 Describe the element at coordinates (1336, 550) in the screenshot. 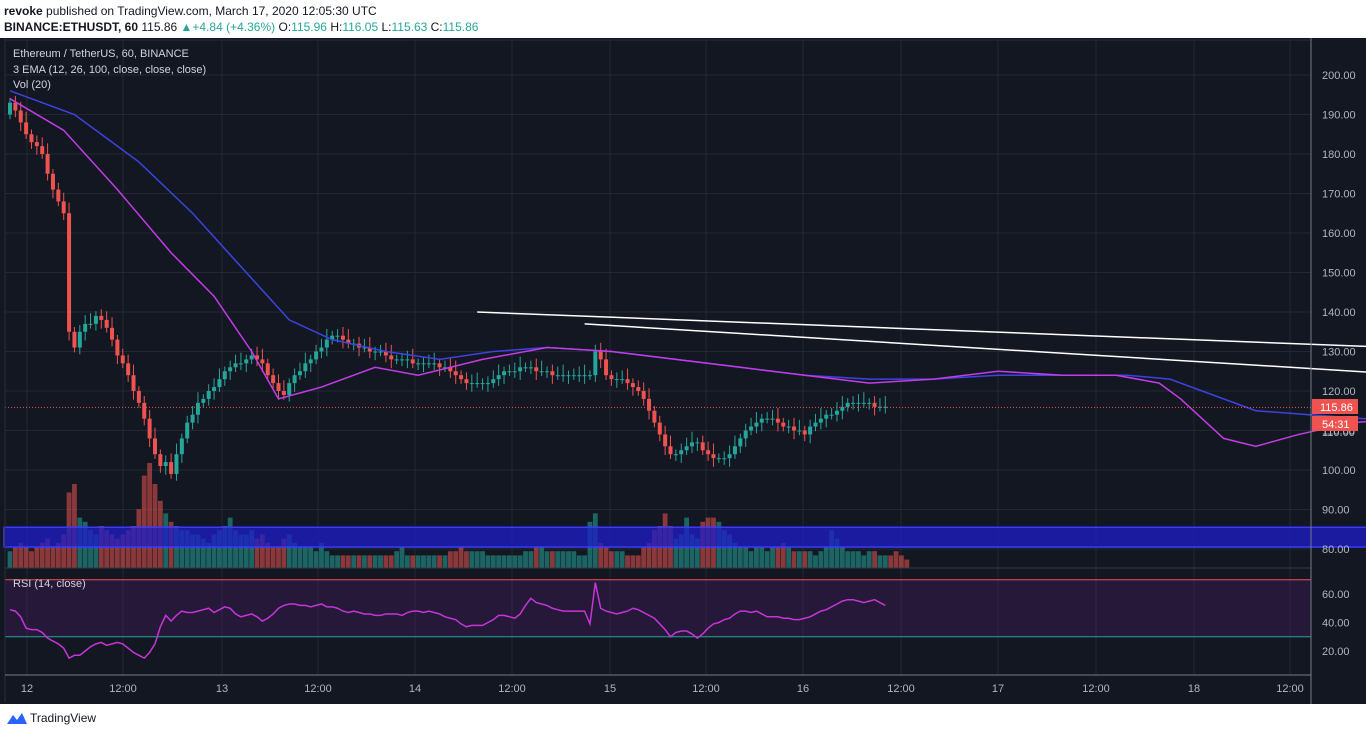

I see `price-tick-label: 80.00` at that location.